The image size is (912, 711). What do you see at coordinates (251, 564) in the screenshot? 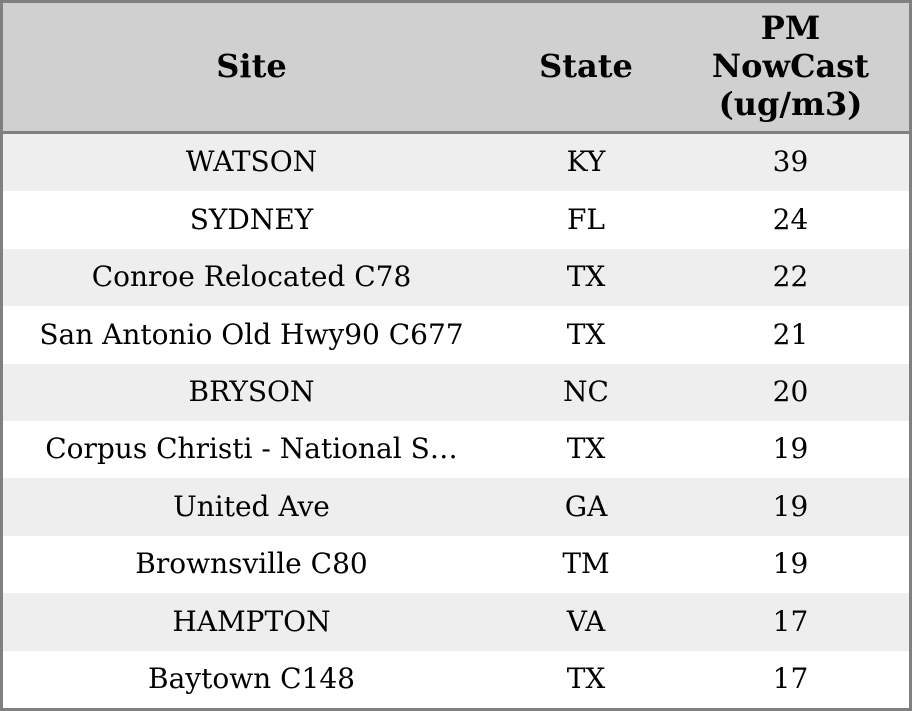
I see `site-cell: Brownsville C80` at bounding box center [251, 564].